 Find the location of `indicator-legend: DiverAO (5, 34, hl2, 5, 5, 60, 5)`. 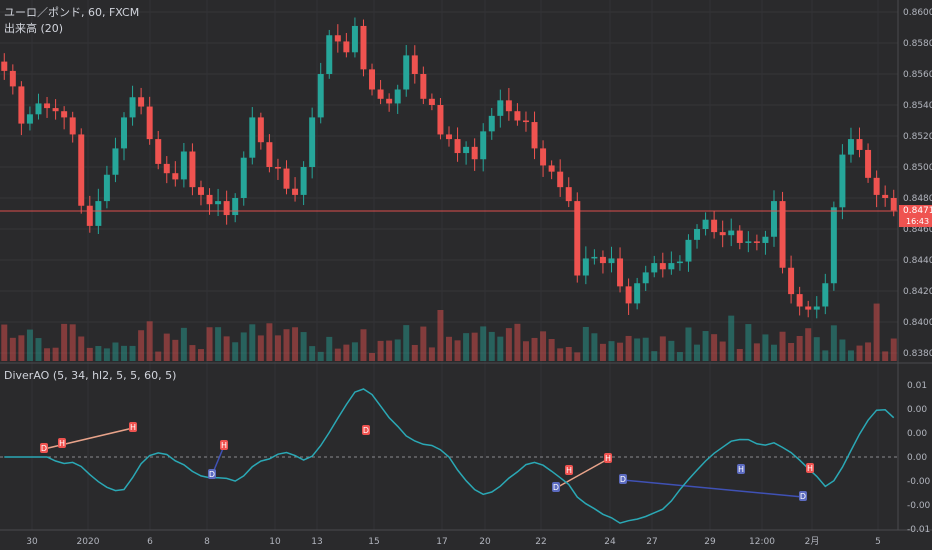

indicator-legend: DiverAO (5, 34, hl2, 5, 5, 60, 5) is located at coordinates (90, 375).